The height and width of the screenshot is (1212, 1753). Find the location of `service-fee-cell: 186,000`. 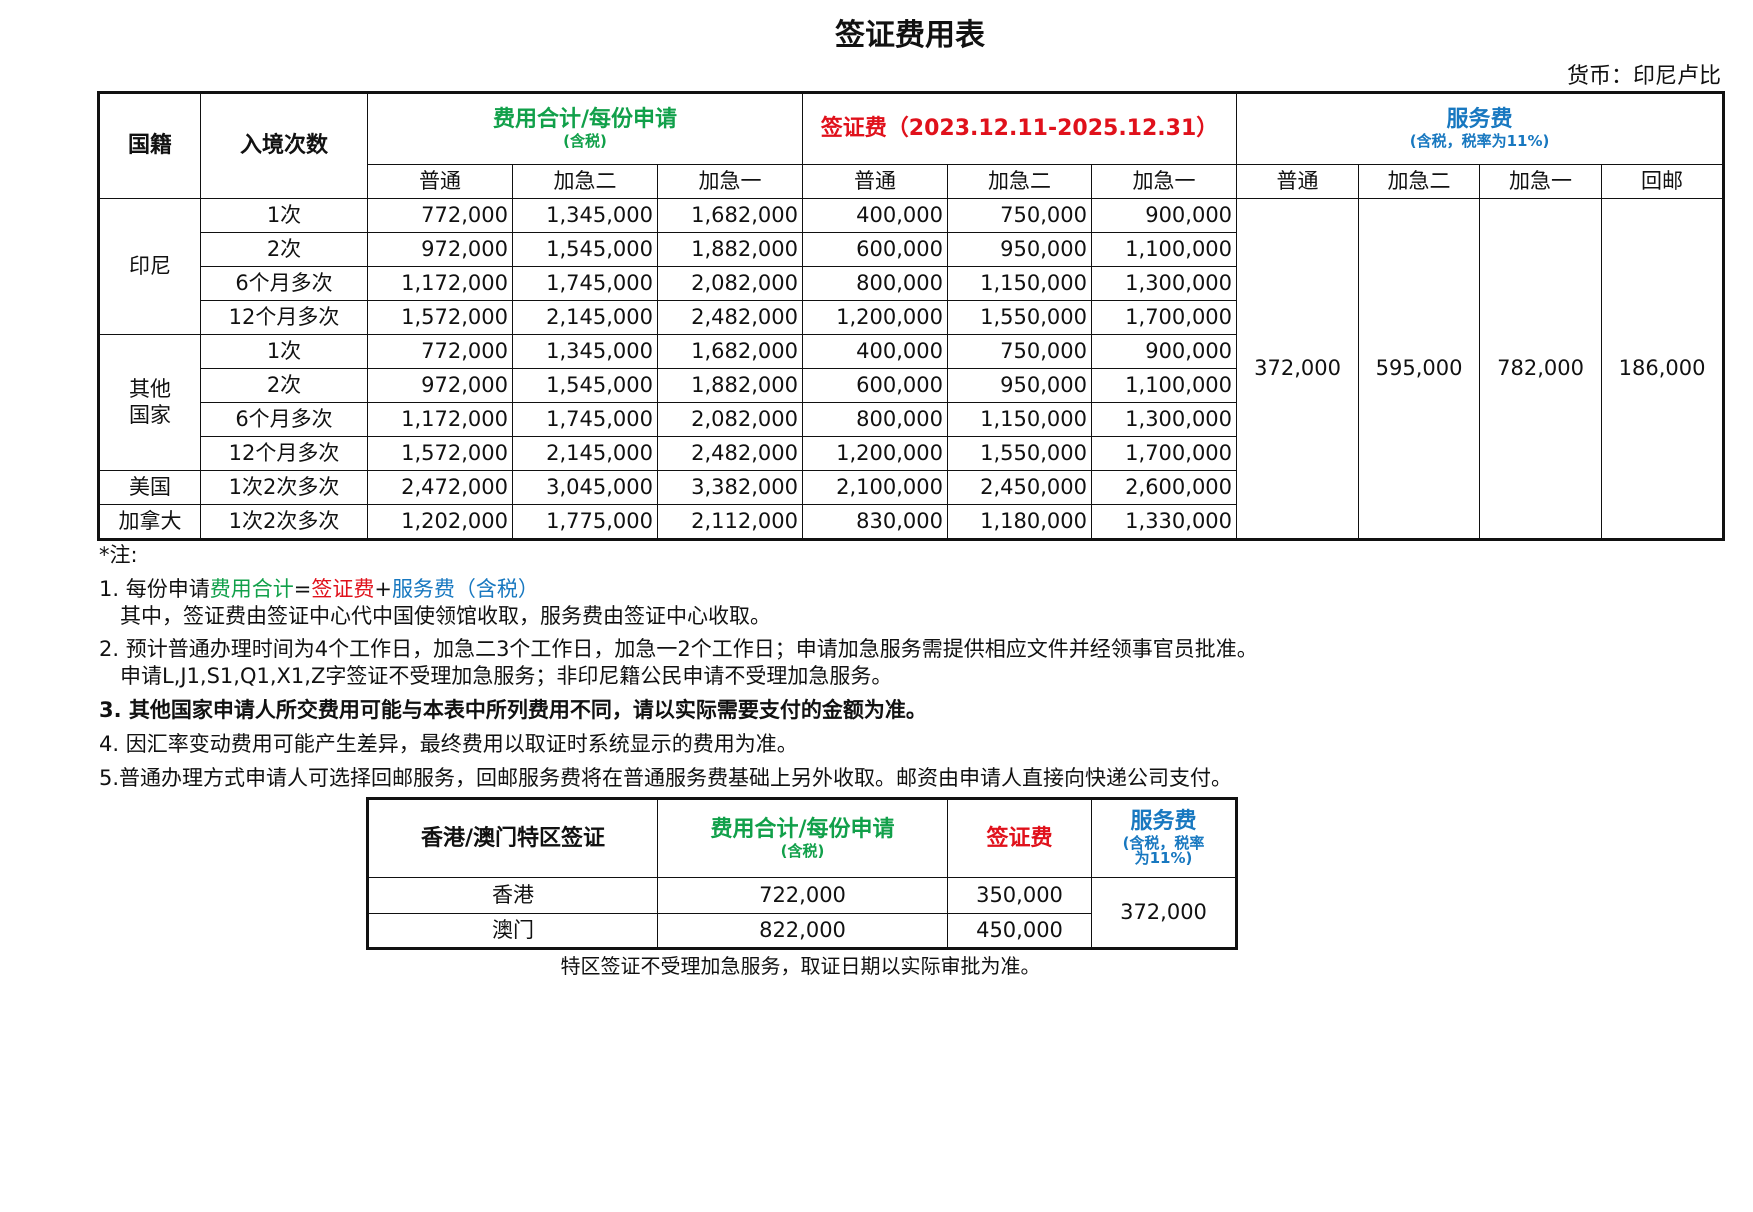

service-fee-cell: 186,000 is located at coordinates (1663, 369).